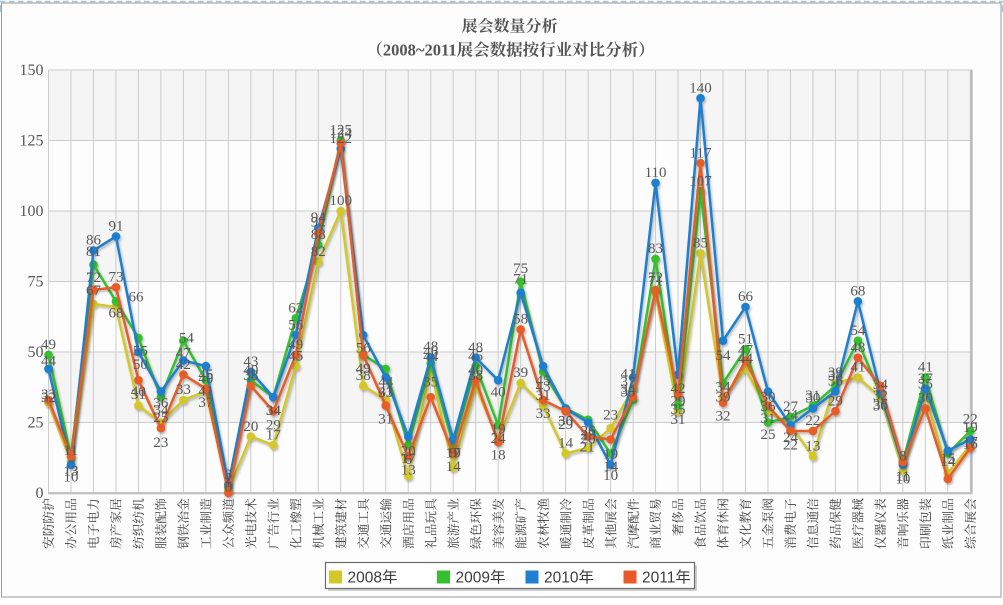 Image resolution: width=1003 pixels, height=605 pixels. I want to click on svg-text: 展会数量分析, so click(509, 27).